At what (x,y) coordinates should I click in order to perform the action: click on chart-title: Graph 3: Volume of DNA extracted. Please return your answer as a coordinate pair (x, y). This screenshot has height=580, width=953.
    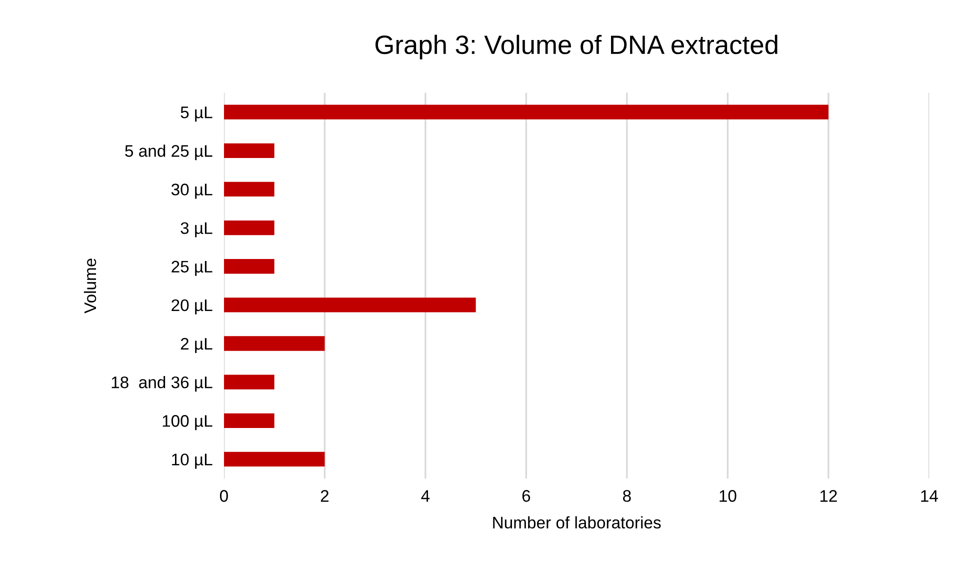
    Looking at the image, I should click on (576, 47).